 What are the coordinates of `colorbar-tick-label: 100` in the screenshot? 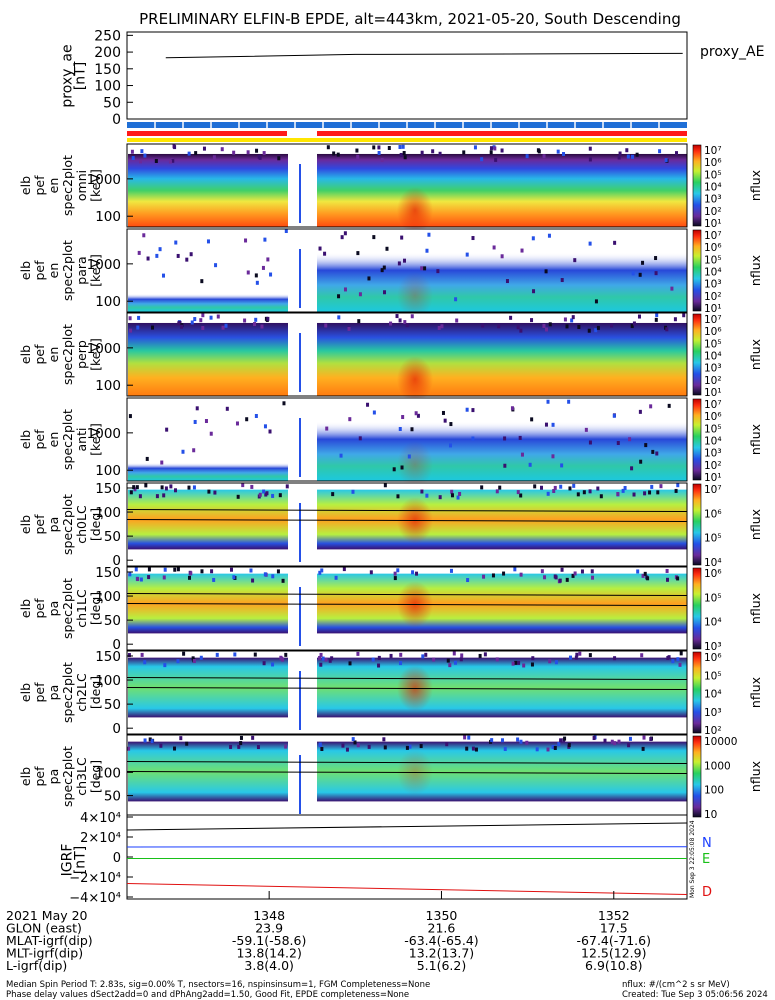 It's located at (714, 791).